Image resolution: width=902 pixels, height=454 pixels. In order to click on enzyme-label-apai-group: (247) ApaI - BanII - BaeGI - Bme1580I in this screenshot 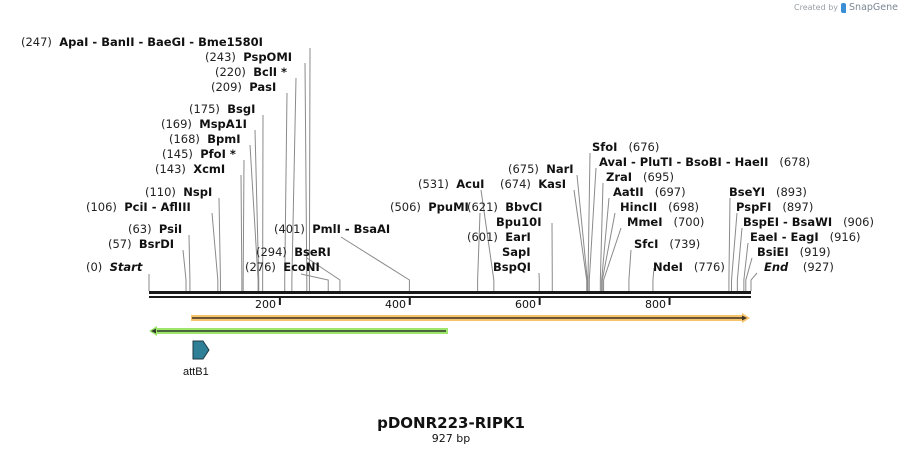, I will do `click(142, 42)`.